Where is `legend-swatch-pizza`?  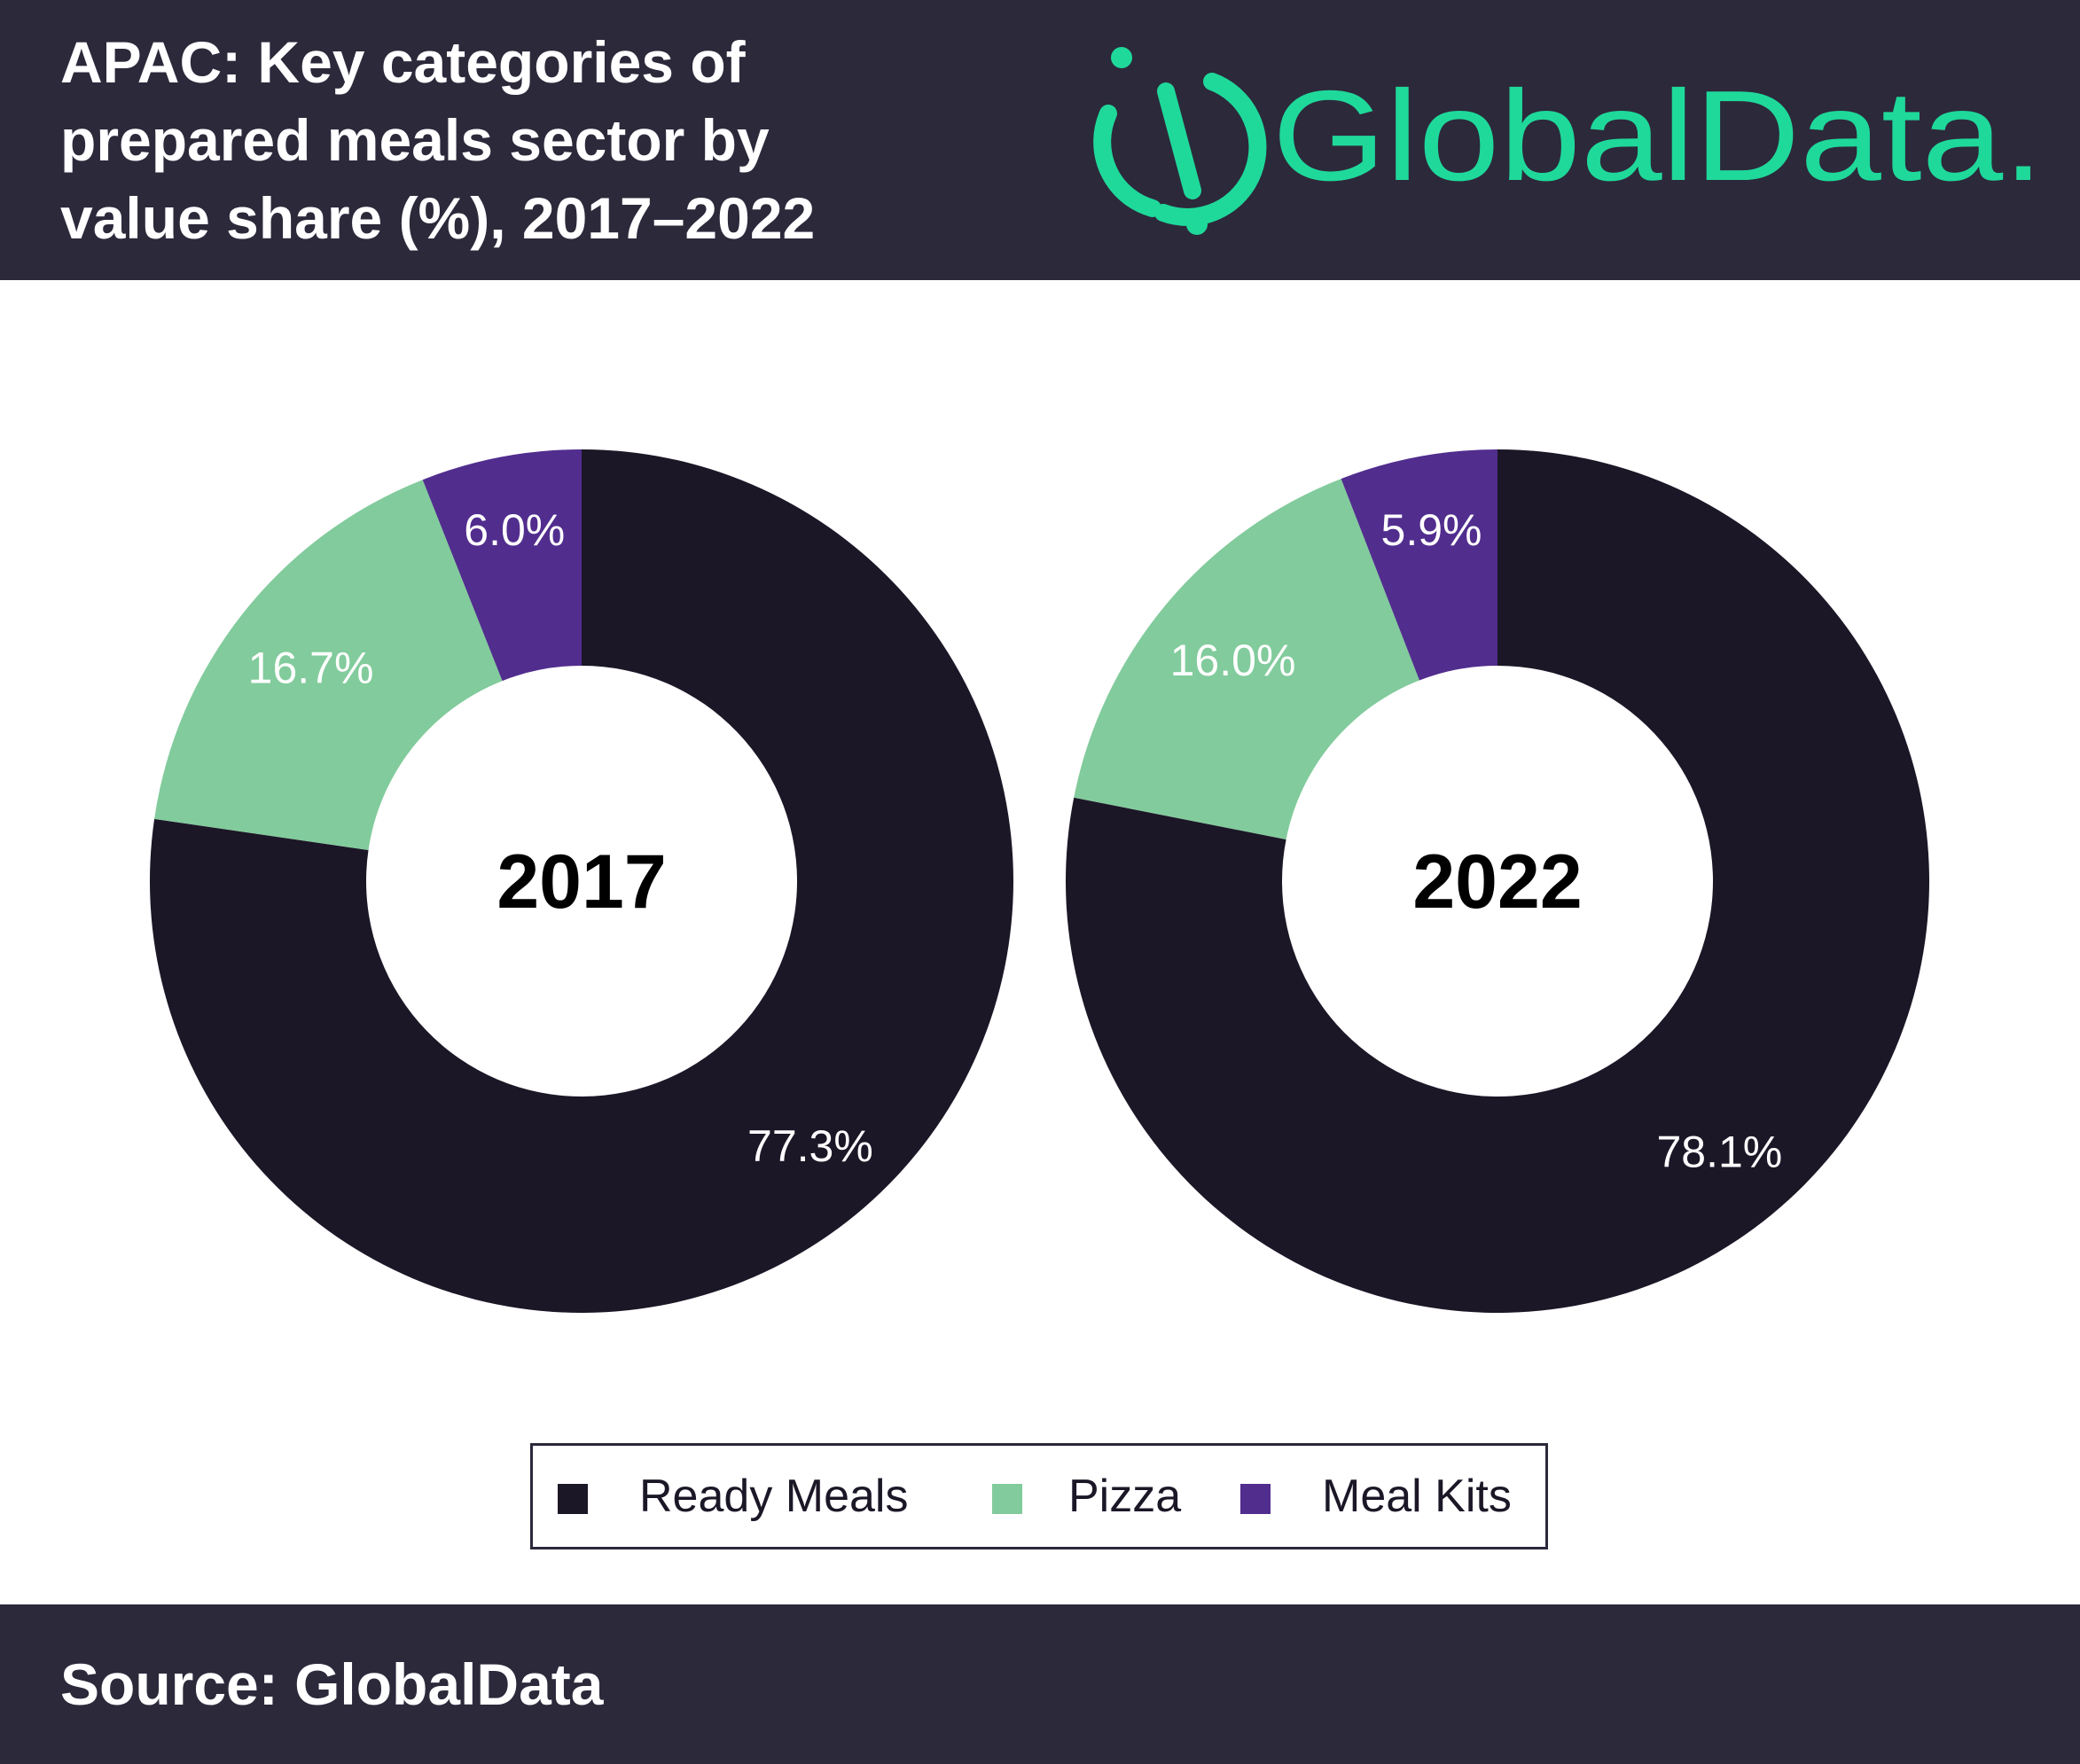 legend-swatch-pizza is located at coordinates (1007, 1499).